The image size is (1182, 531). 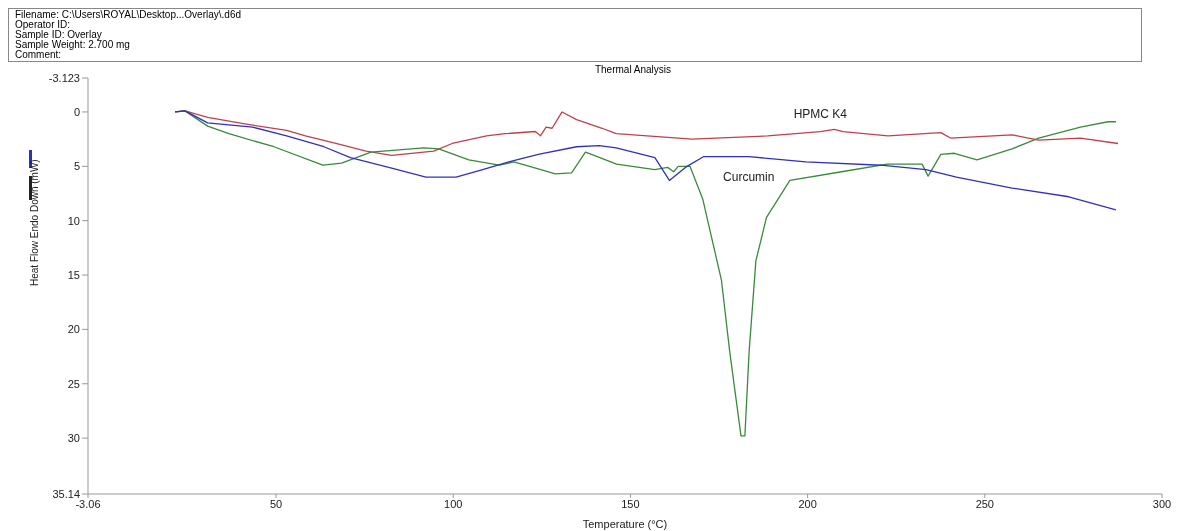 I want to click on series-label: Curcumin, so click(x=749, y=176).